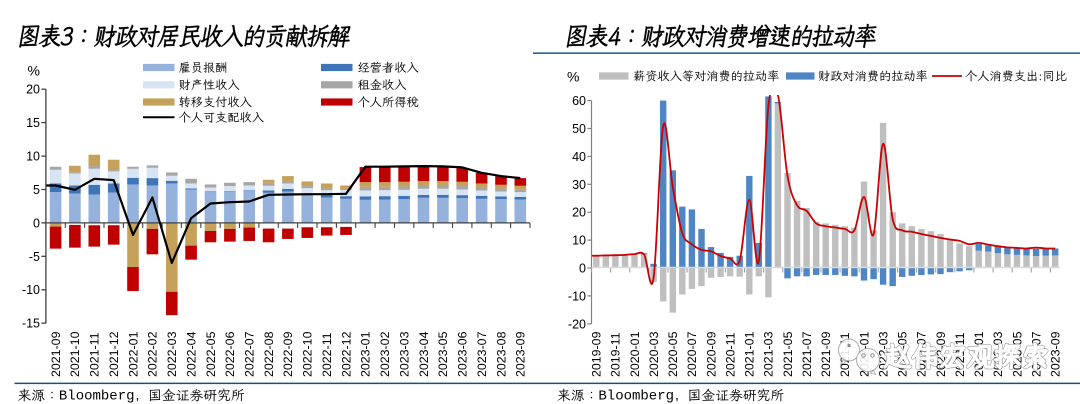  Describe the element at coordinates (597, 354) in the screenshot. I see `svg-text: 2019-09` at that location.